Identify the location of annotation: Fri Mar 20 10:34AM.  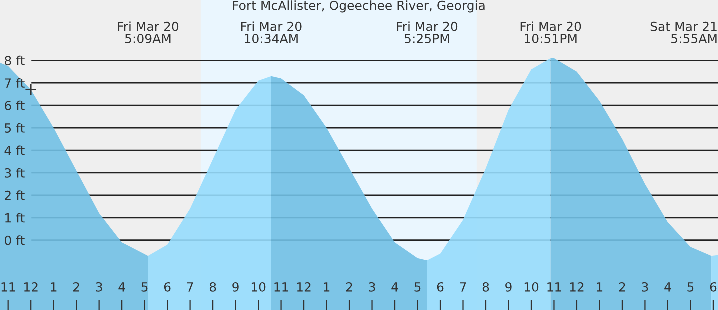
(271, 33).